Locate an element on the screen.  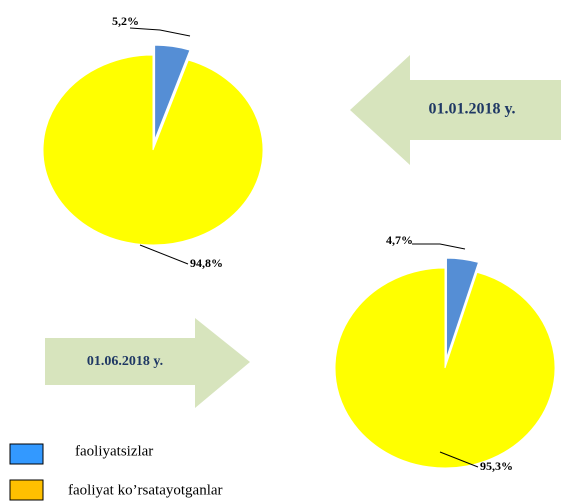
value-label: 94,8% is located at coordinates (206, 263).